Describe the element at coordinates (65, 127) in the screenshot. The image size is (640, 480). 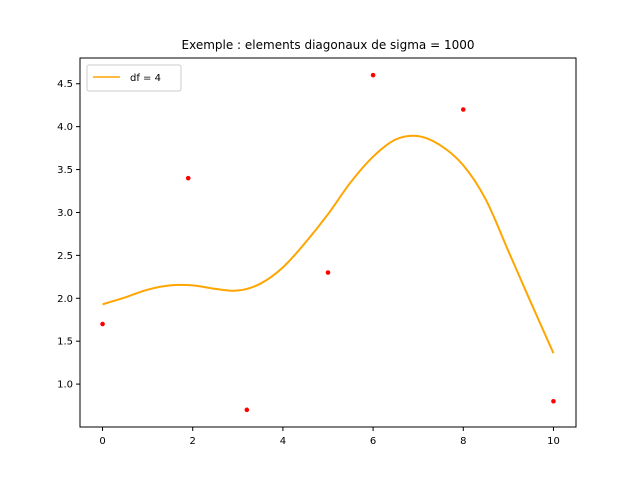
I see `y-tick-label: 4.0` at that location.